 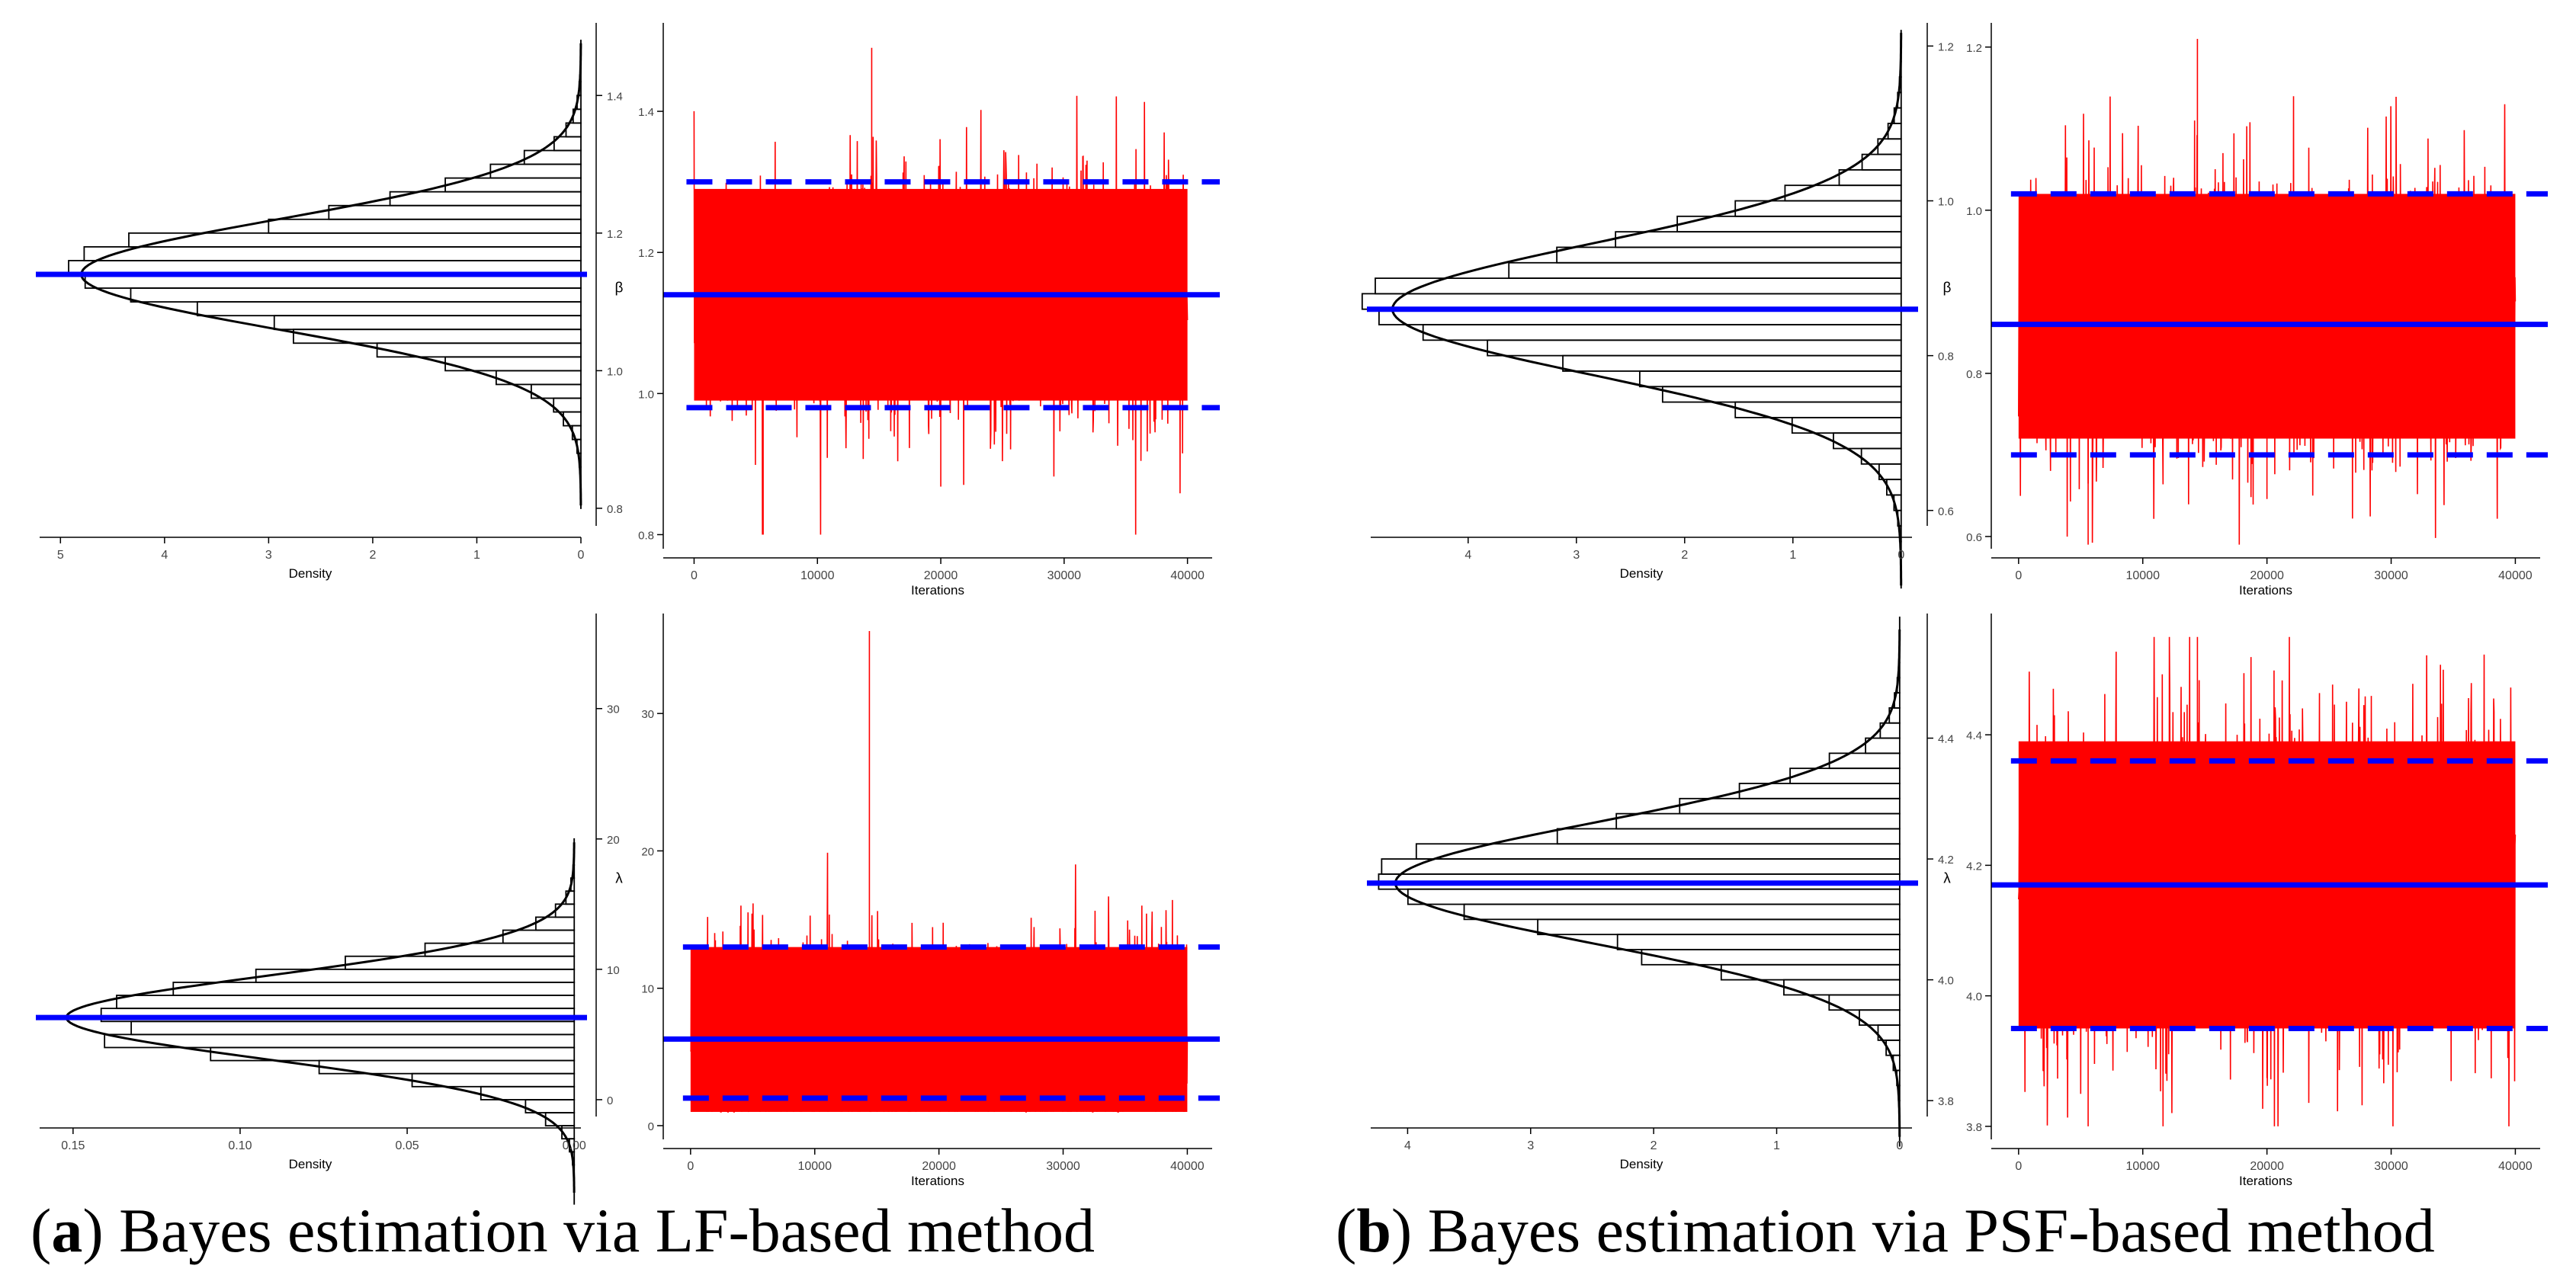 What do you see at coordinates (939, 982) in the screenshot?
I see `trace-line` at bounding box center [939, 982].